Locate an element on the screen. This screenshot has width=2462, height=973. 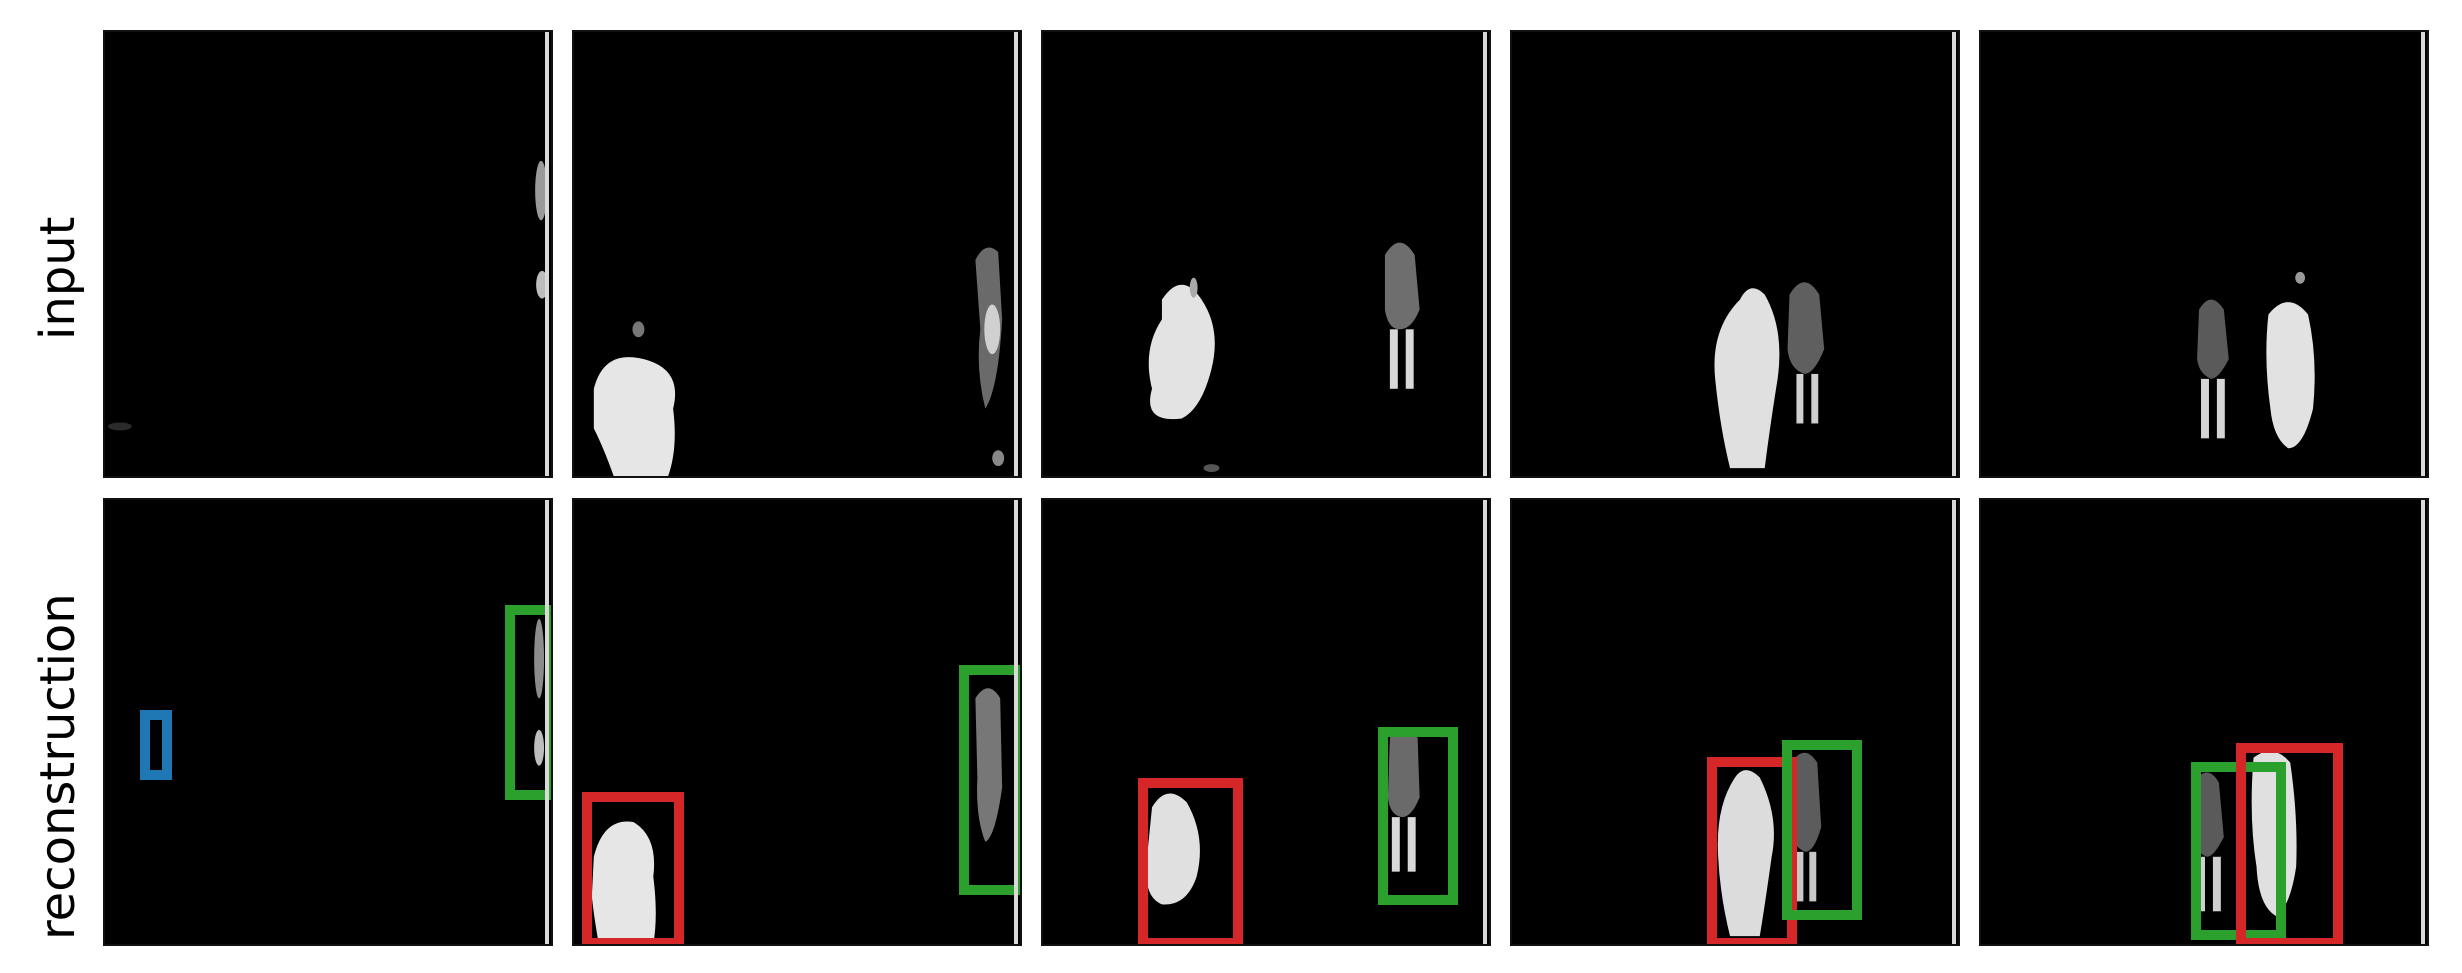
input-frame-5-image is located at coordinates (2256, 360).